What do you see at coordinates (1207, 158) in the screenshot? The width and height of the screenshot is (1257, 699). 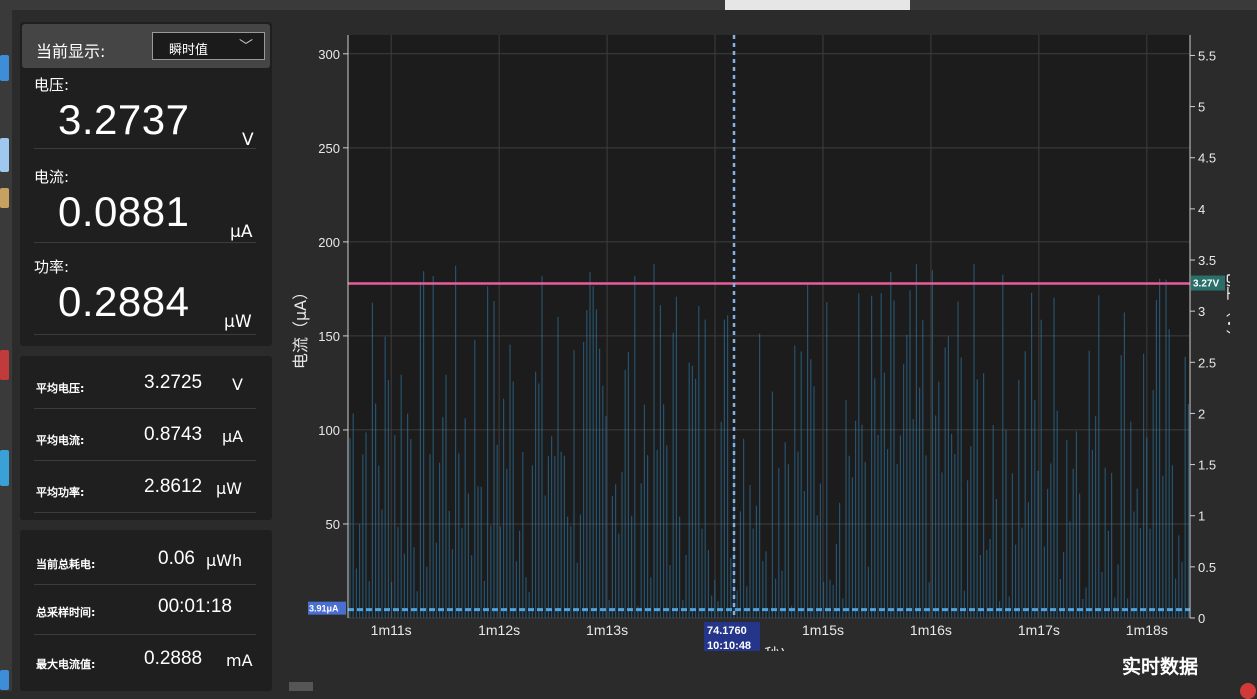 I see `right-tick-label: 4.5` at bounding box center [1207, 158].